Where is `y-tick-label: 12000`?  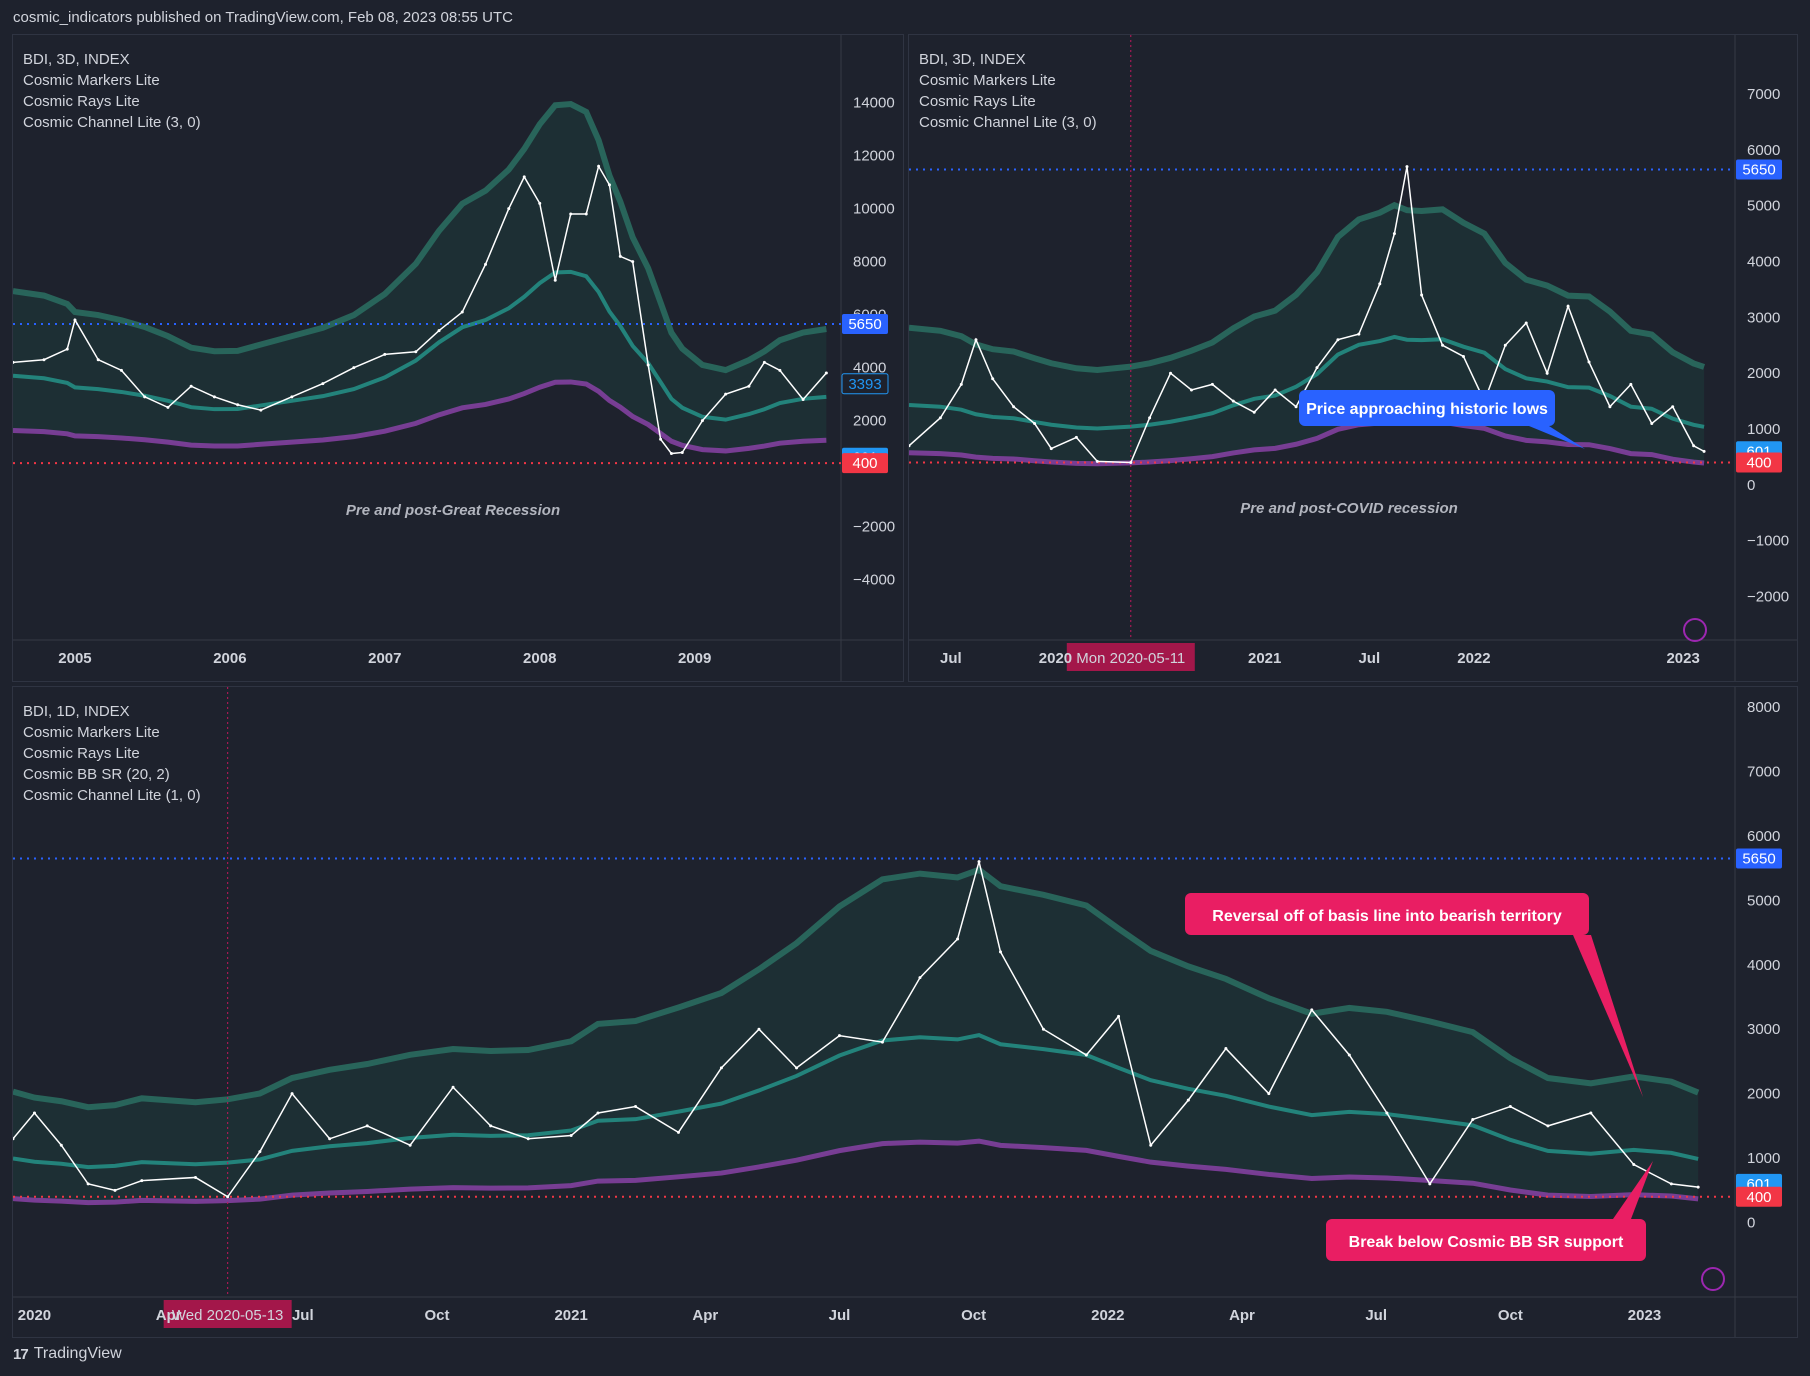
y-tick-label: 12000 is located at coordinates (874, 156).